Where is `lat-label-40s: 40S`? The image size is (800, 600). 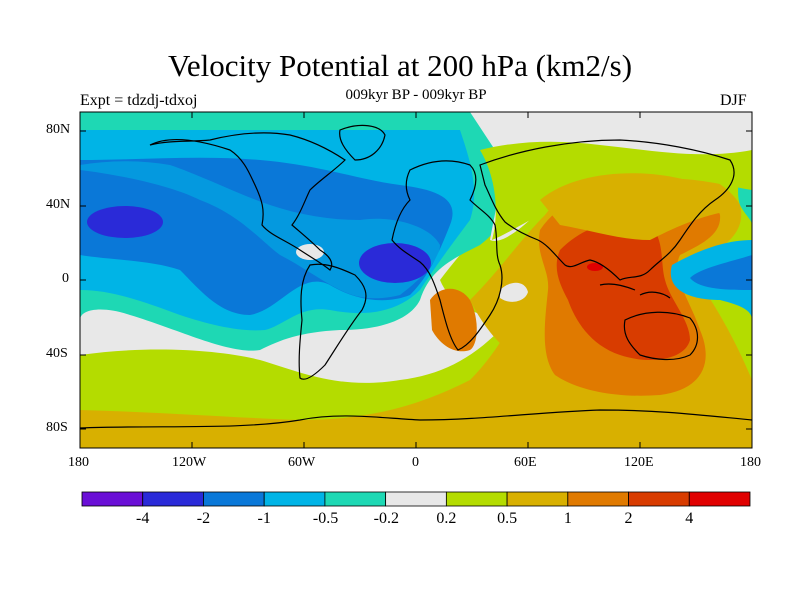 lat-label-40s: 40S is located at coordinates (57, 353).